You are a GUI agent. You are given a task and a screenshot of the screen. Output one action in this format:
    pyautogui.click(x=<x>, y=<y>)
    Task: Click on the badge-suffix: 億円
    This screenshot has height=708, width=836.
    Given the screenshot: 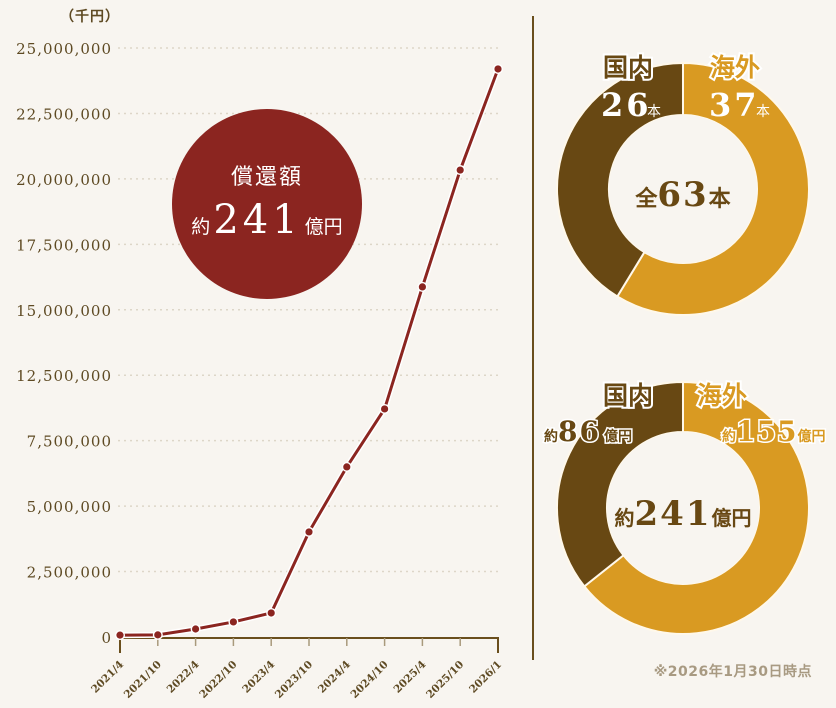 What is the action you would take?
    pyautogui.click(x=323, y=227)
    